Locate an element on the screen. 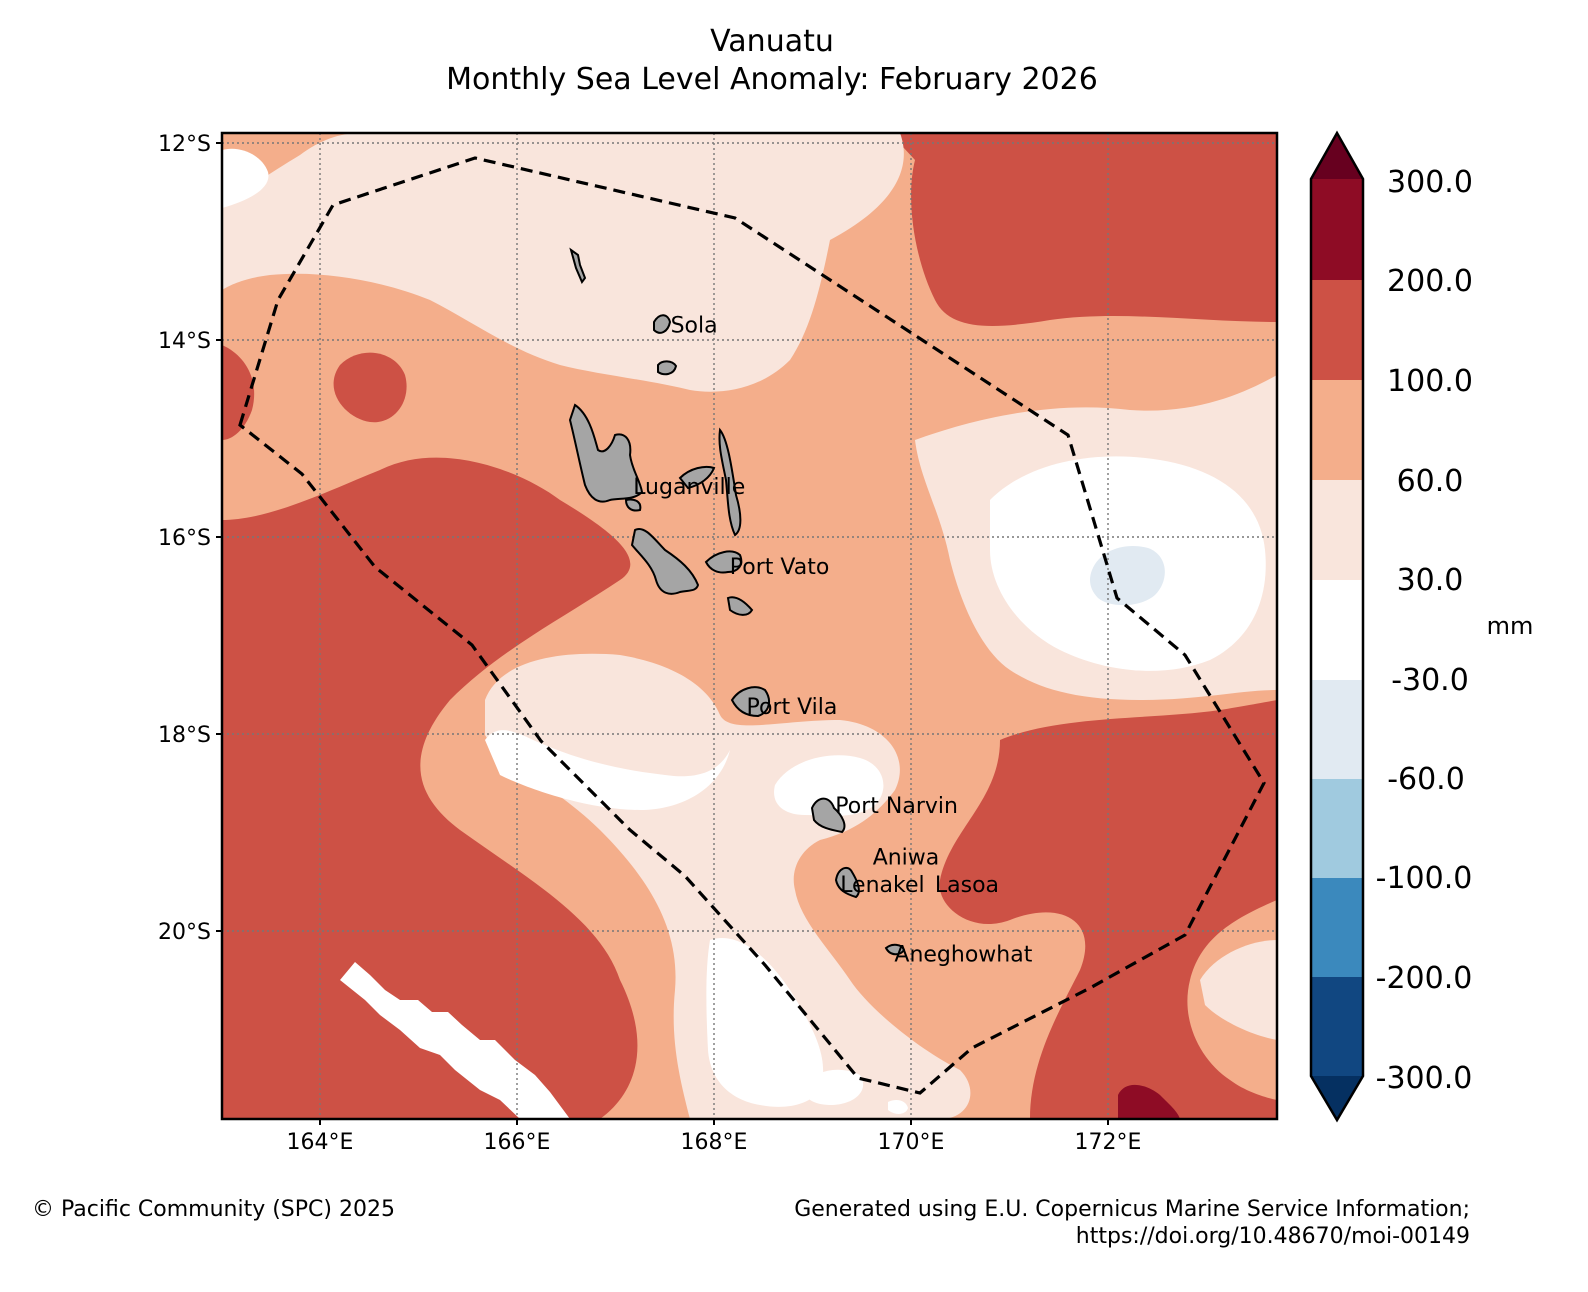 This screenshot has width=1588, height=1292. colorbar-band-neg200-neg100 is located at coordinates (1337, 927).